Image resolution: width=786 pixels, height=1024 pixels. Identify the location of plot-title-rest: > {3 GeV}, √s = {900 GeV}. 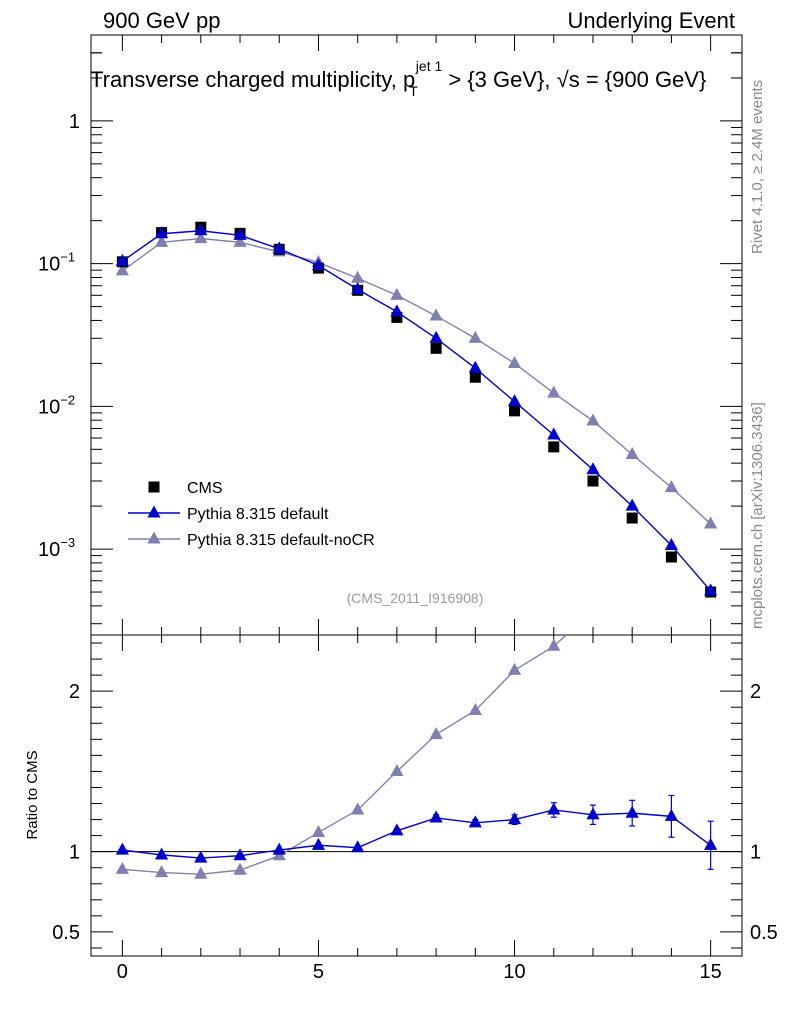
(574, 79).